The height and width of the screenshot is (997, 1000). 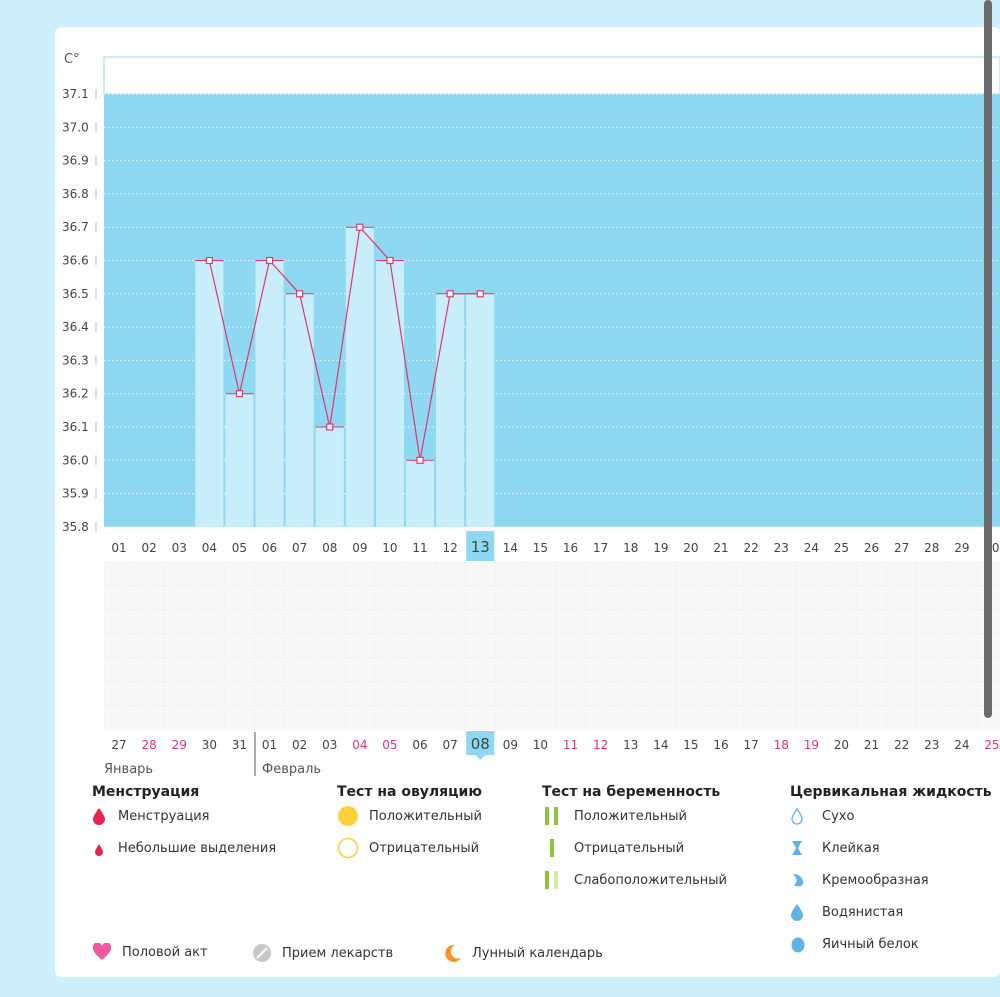 I want to click on cycle-day-label: 02, so click(x=149, y=548).